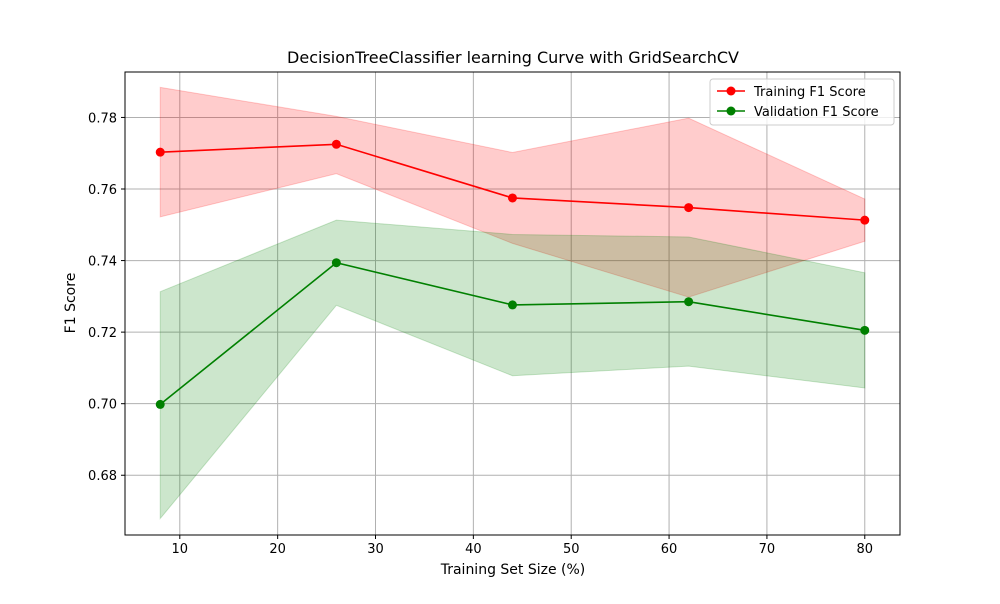  Describe the element at coordinates (571, 549) in the screenshot. I see `x-tick-label: 50` at that location.